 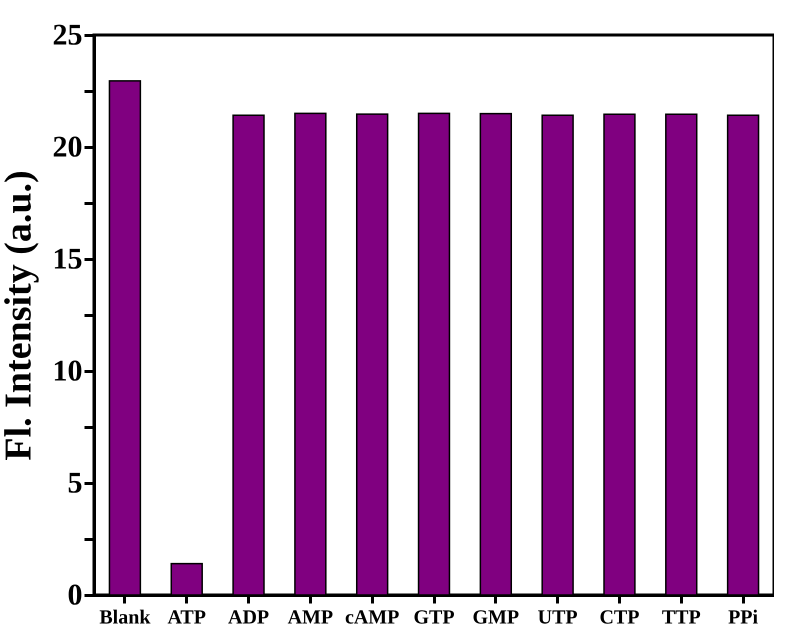 I want to click on x-tick-label: AMP, so click(x=311, y=617).